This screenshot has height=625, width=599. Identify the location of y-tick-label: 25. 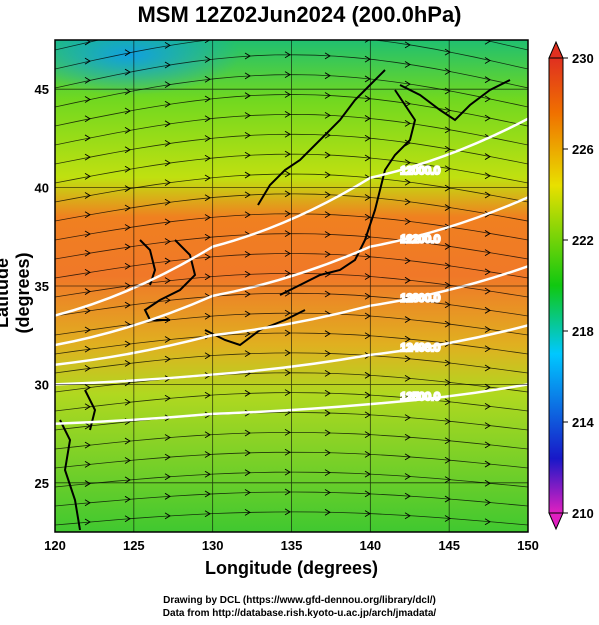
(42, 483).